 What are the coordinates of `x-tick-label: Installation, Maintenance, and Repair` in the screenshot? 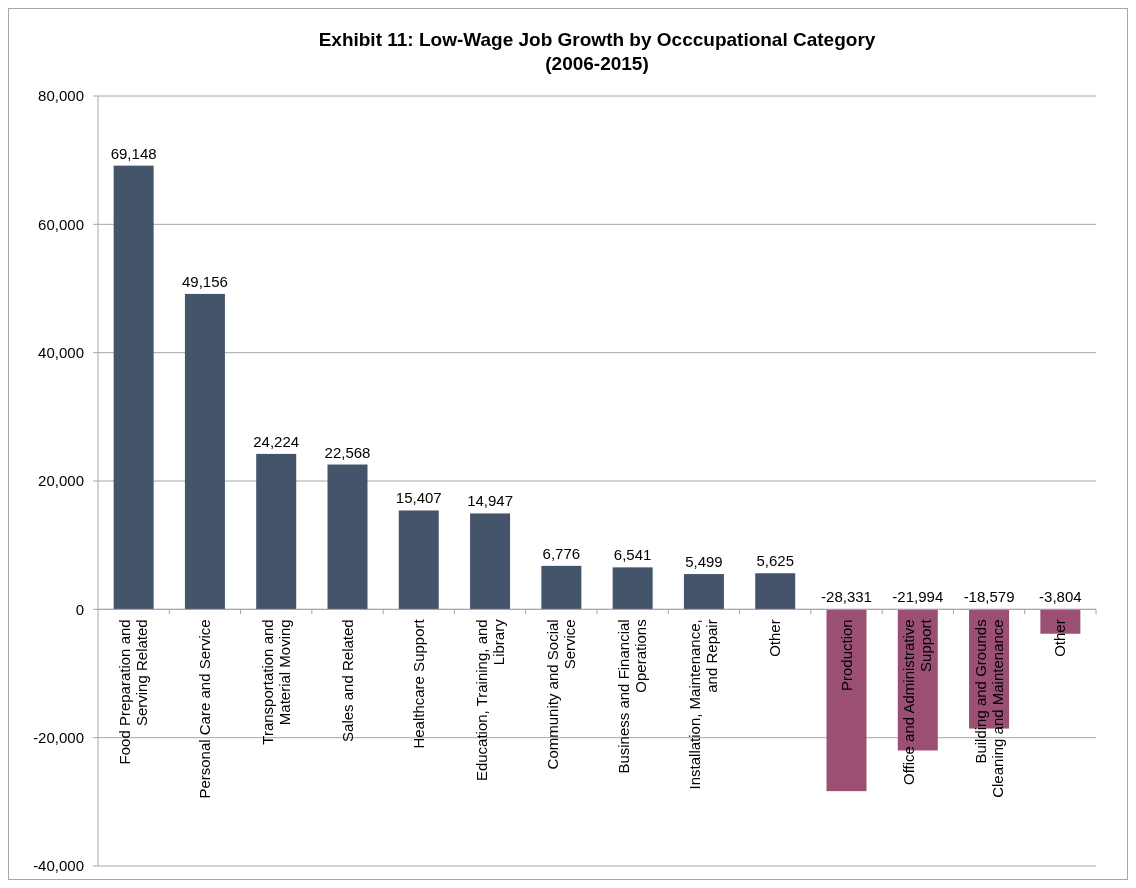 It's located at (703, 704).